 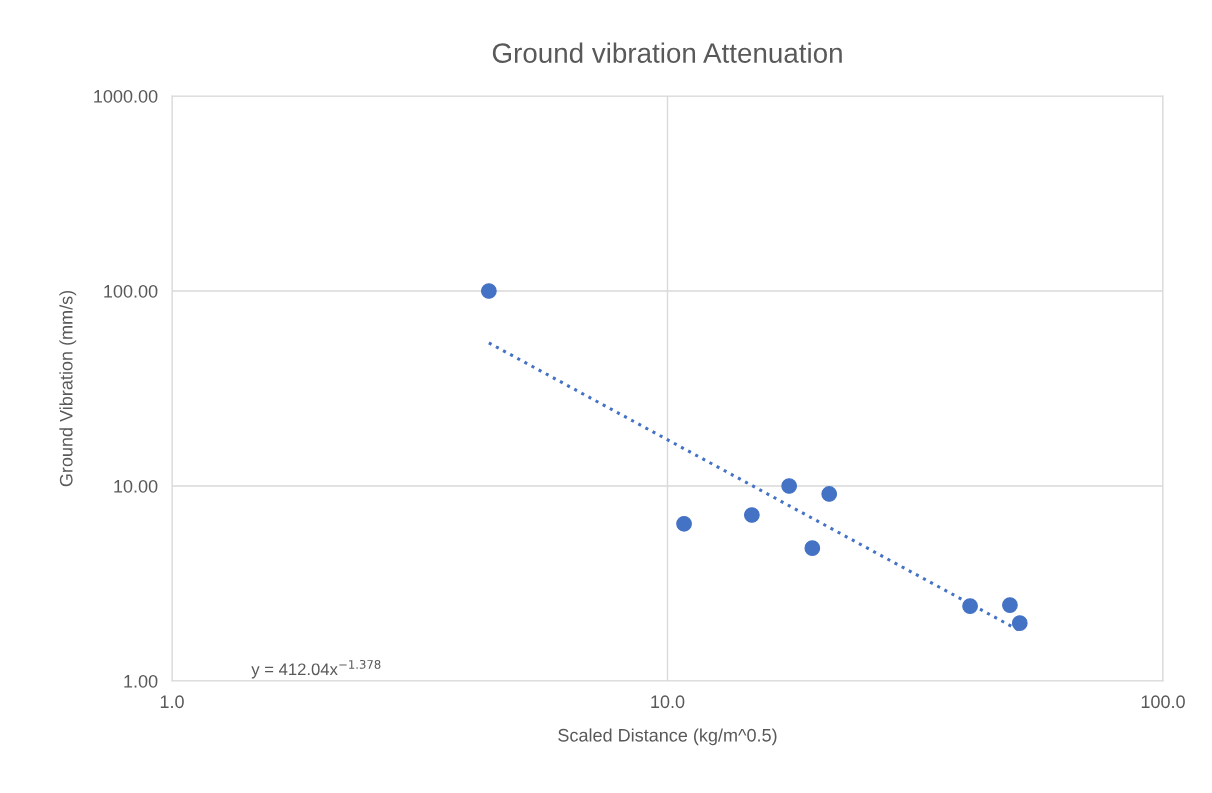 I want to click on y-tick-label: 1000.00, so click(x=126, y=96).